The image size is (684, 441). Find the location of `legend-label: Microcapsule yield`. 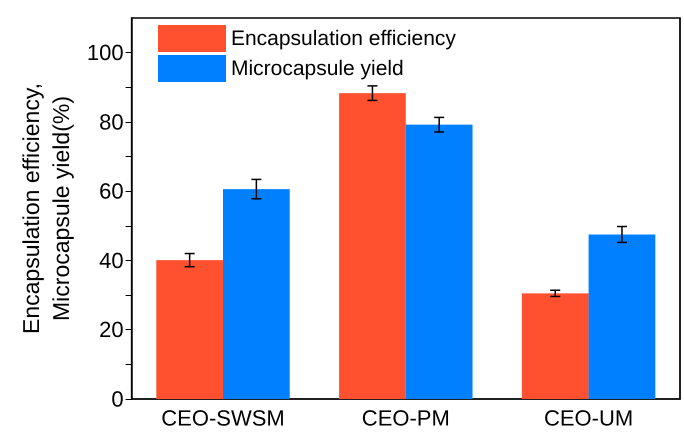

legend-label: Microcapsule yield is located at coordinates (317, 68).